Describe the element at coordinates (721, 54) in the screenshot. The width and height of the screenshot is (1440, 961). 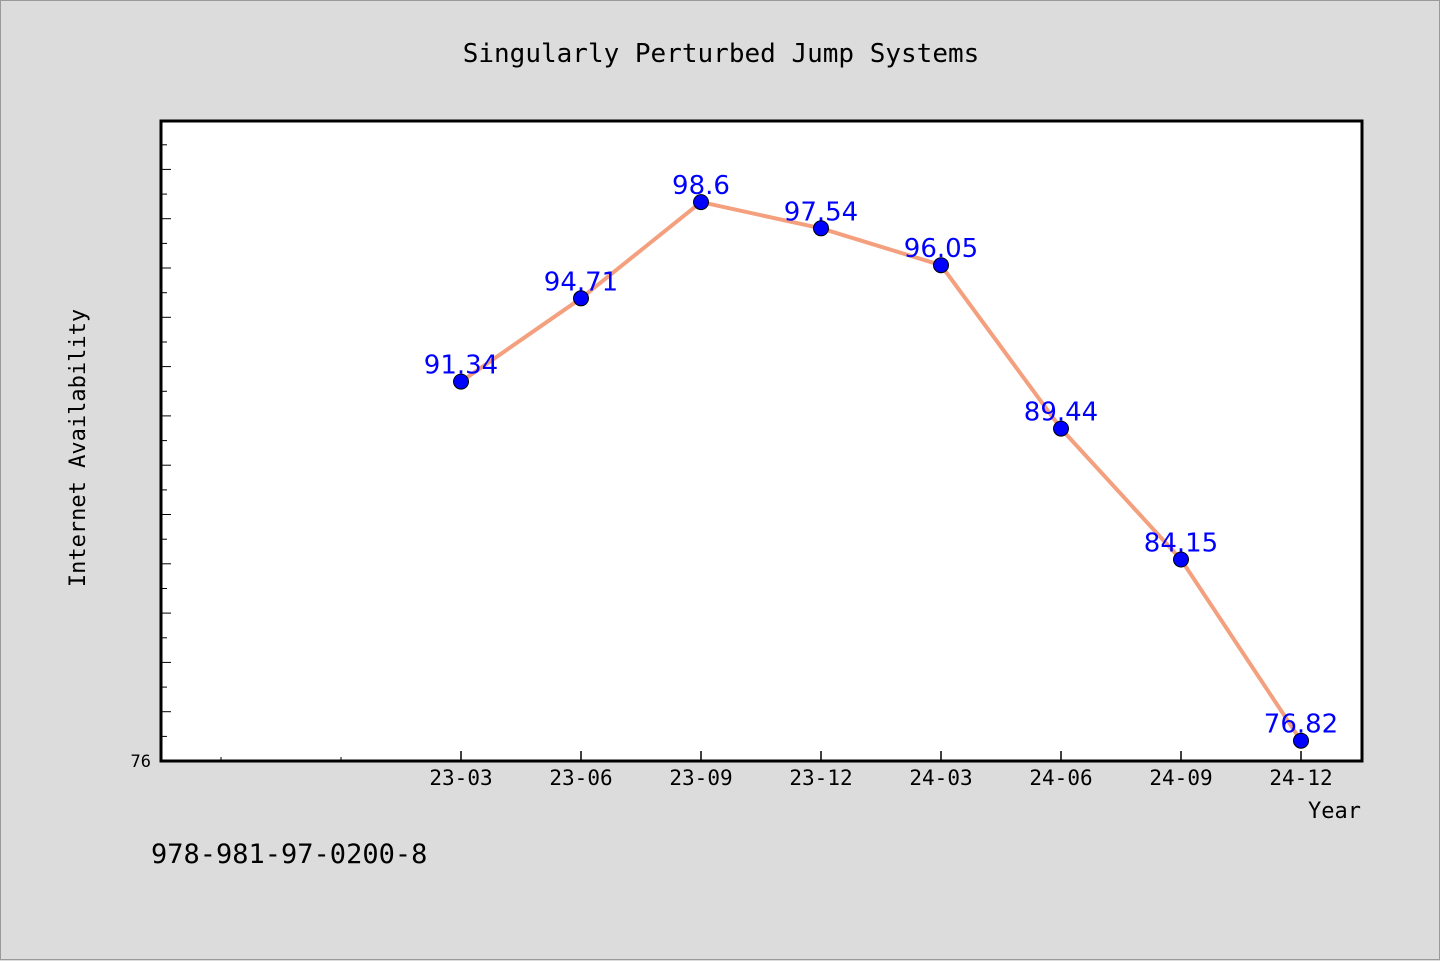
I see `chart-title: Singularly Perturbed Jump Systems` at that location.